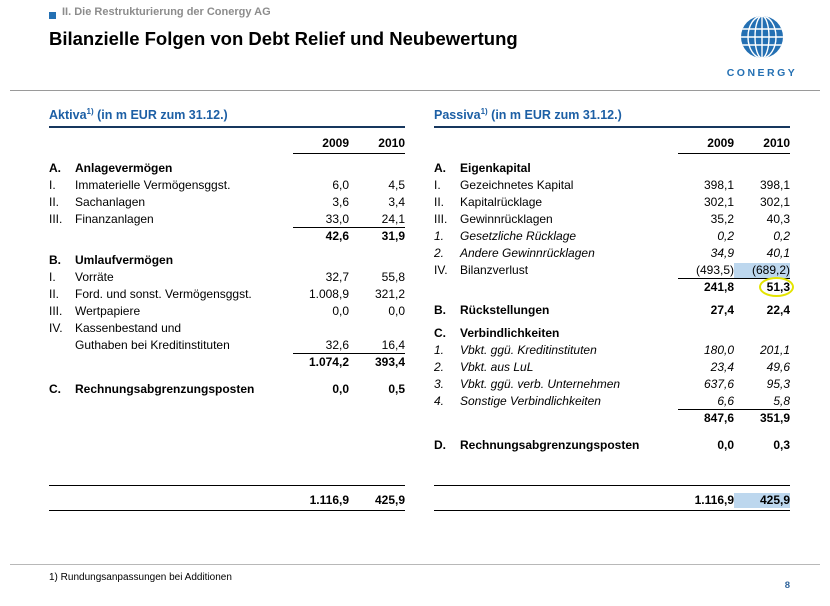 This screenshot has width=830, height=606. What do you see at coordinates (54, 202) in the screenshot?
I see `row-prefix: II.` at bounding box center [54, 202].